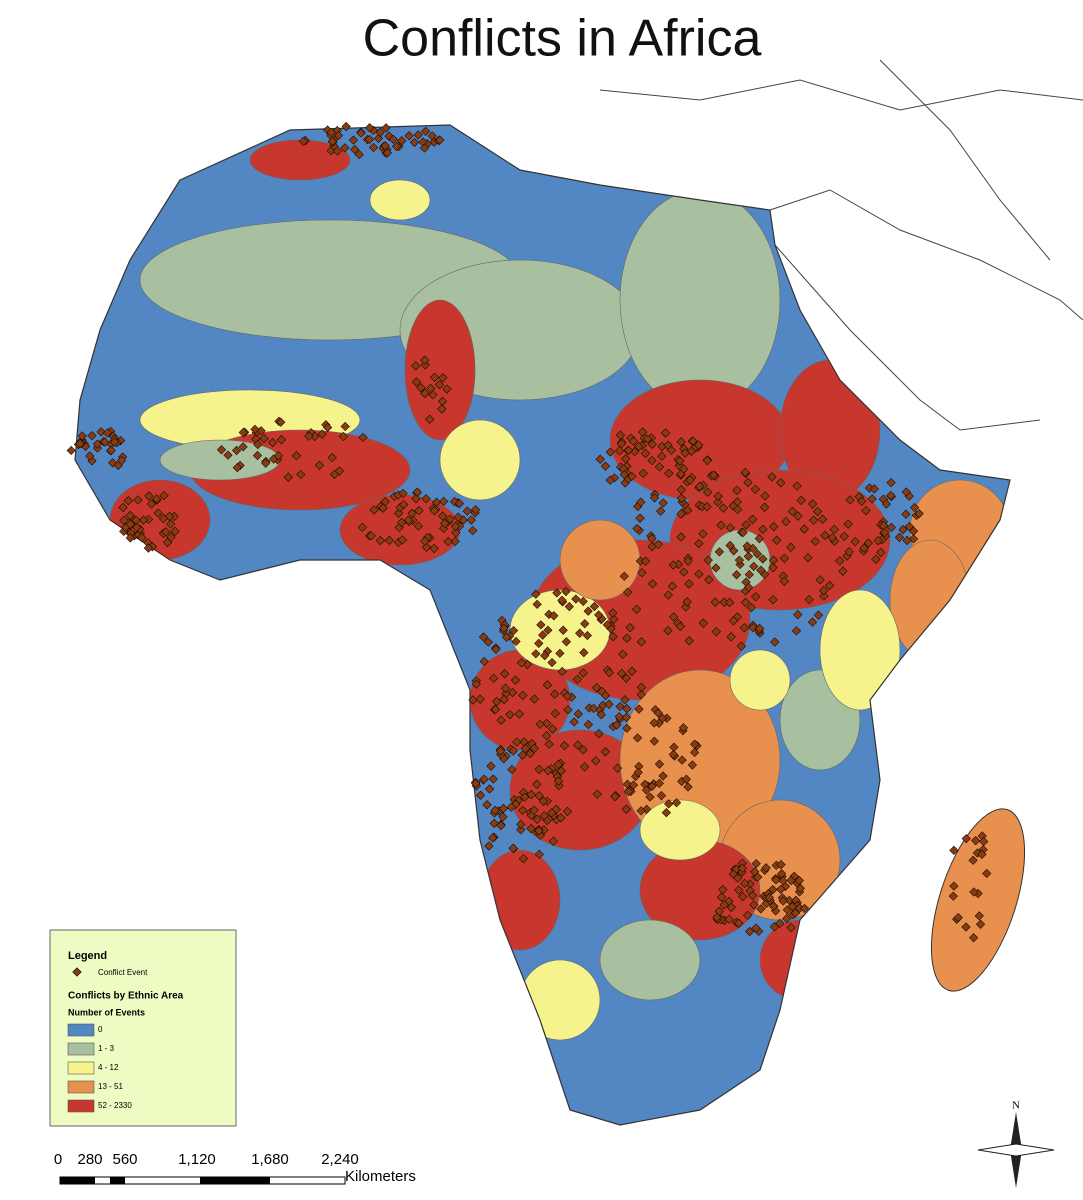 This screenshot has height=1200, width=1083. What do you see at coordinates (197, 1159) in the screenshot?
I see `scale-label: 1,120` at bounding box center [197, 1159].